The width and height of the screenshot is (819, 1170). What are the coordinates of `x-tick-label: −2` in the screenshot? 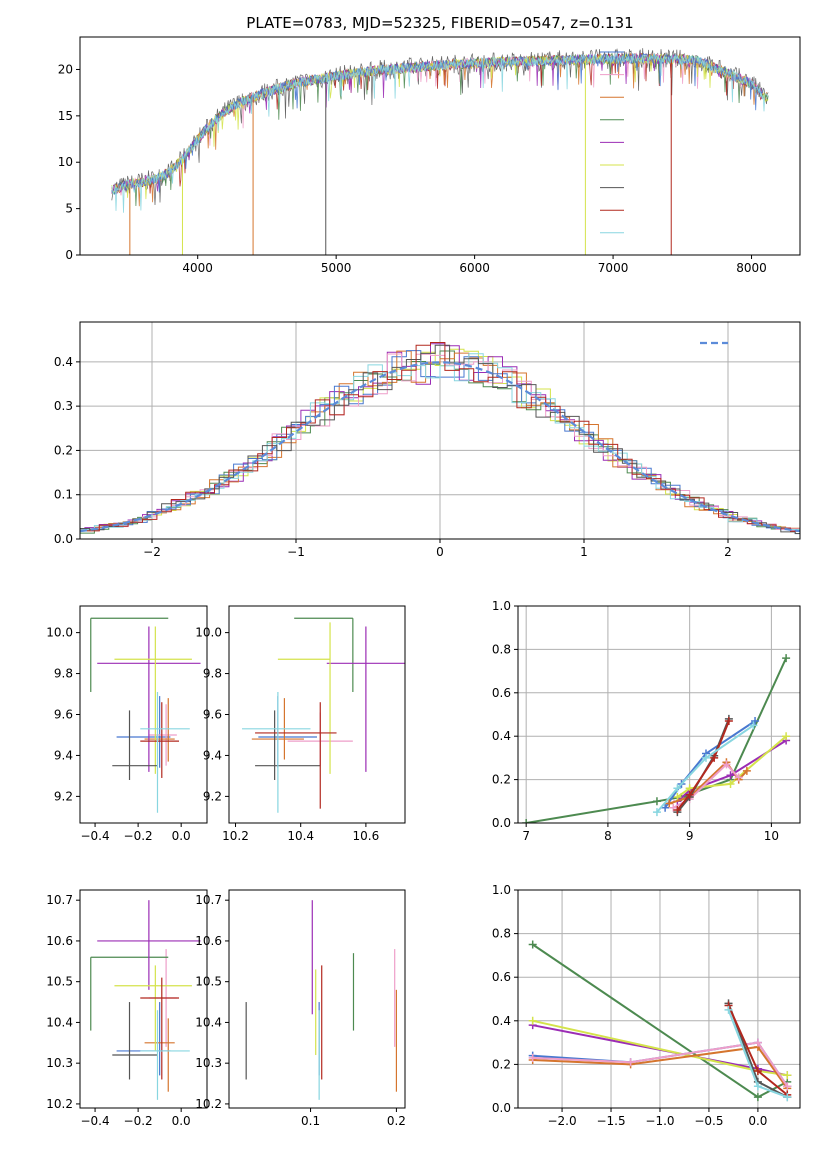 It's located at (152, 552).